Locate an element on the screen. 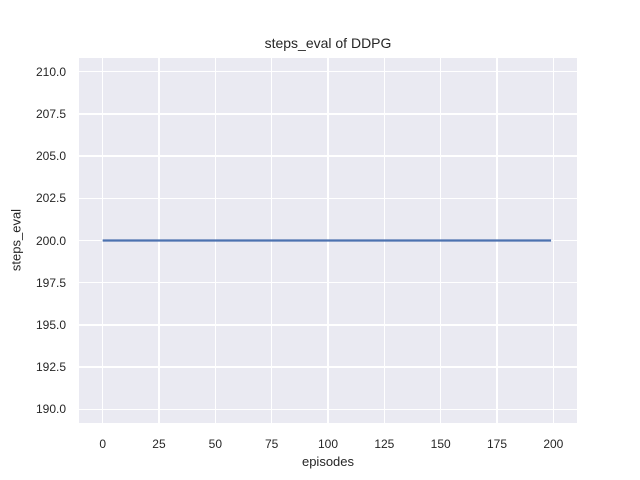 This screenshot has height=480, width=640. y-tick-label: 192.5 is located at coordinates (50, 367).